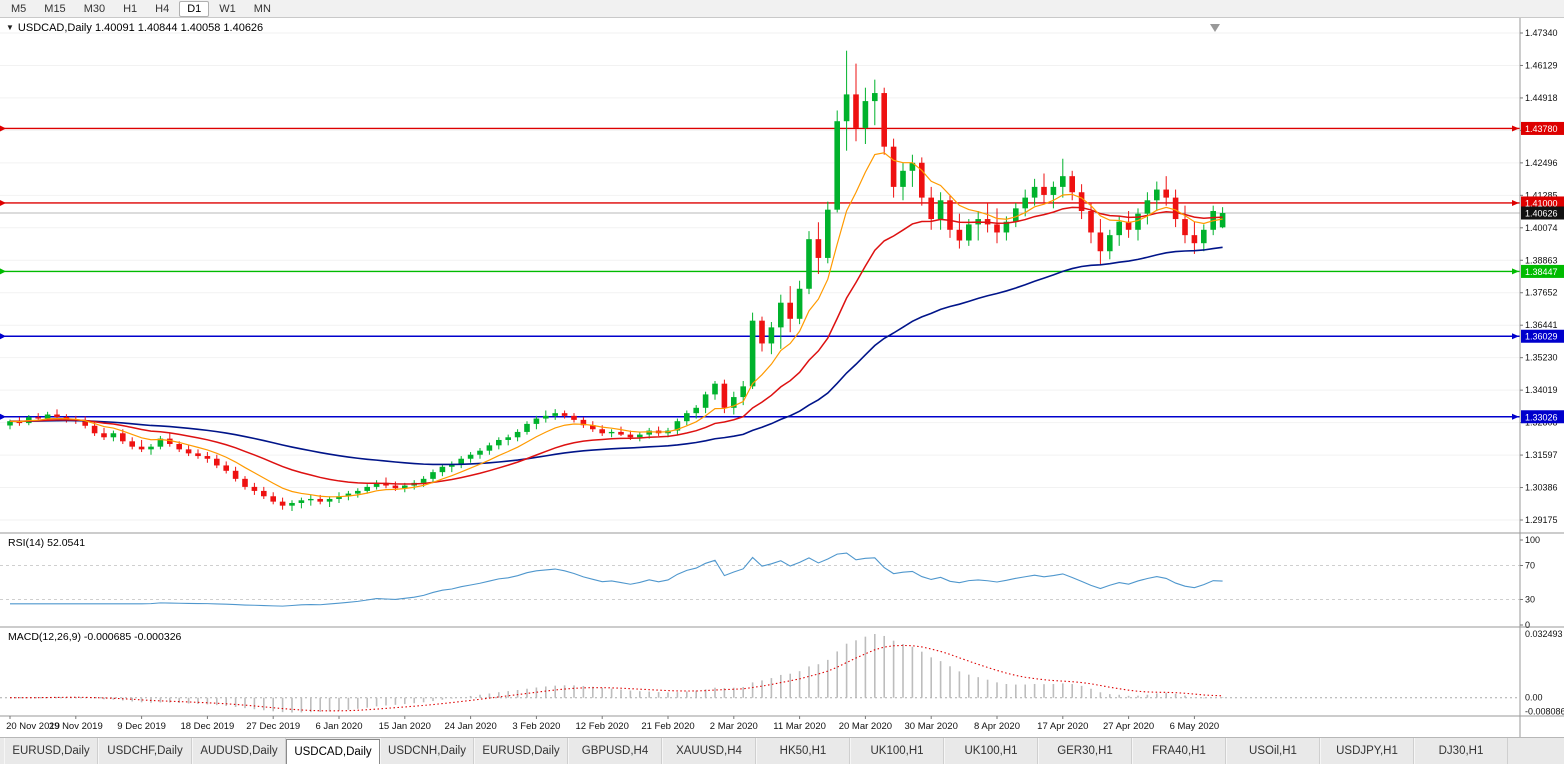 The image size is (1564, 764). I want to click on svg-text: 1.38863, so click(1541, 260).